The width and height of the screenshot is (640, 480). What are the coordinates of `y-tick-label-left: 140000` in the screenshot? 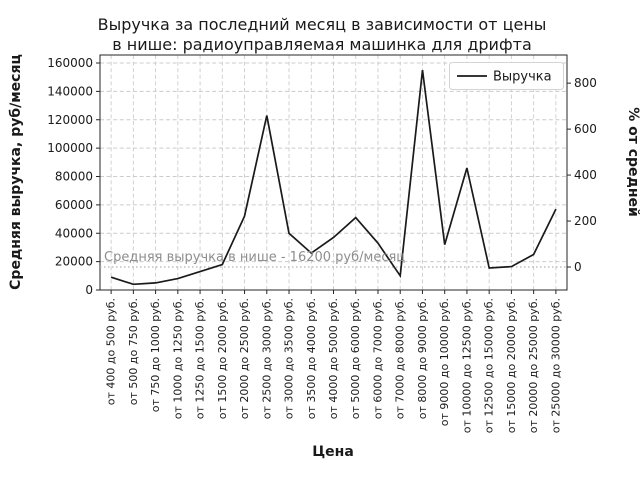 It's located at (70, 91).